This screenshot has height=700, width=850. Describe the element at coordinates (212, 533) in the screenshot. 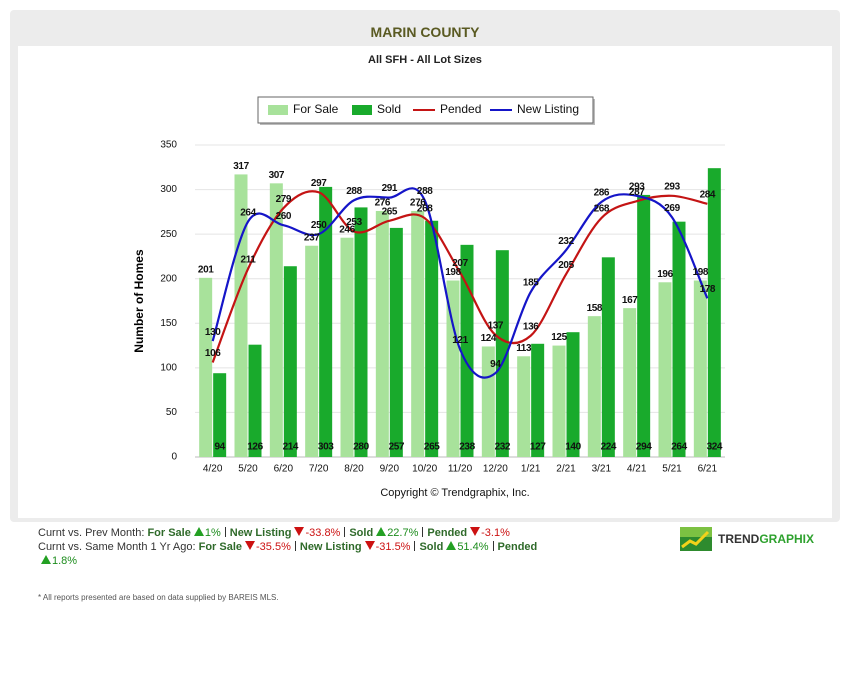

I see `summary-change: 1%` at that location.